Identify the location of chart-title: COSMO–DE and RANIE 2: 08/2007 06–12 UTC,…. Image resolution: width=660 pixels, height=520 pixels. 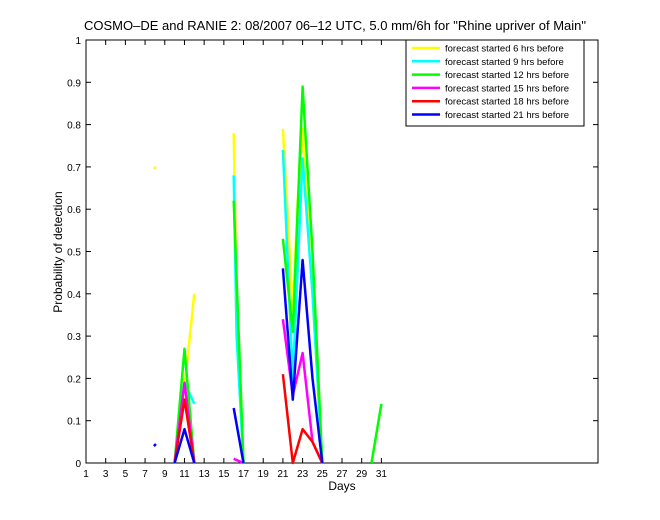
(335, 25).